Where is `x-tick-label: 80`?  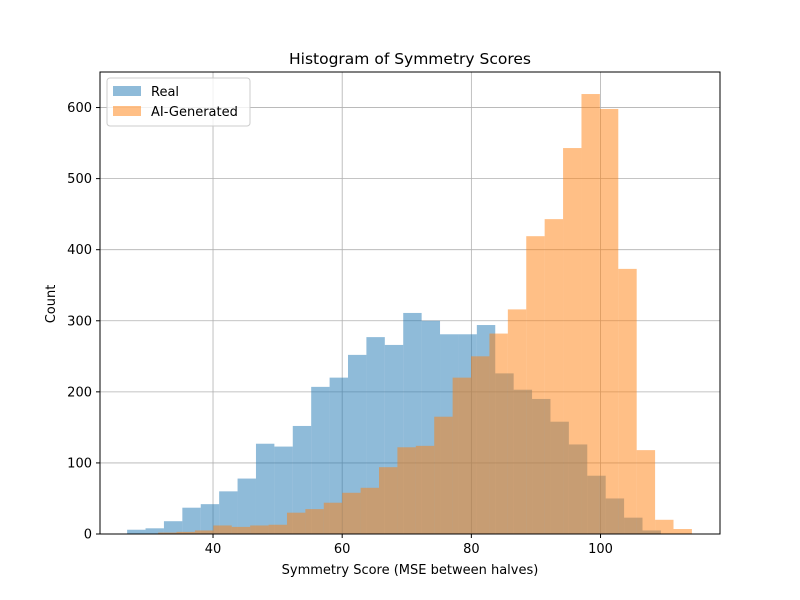 x-tick-label: 80 is located at coordinates (471, 549).